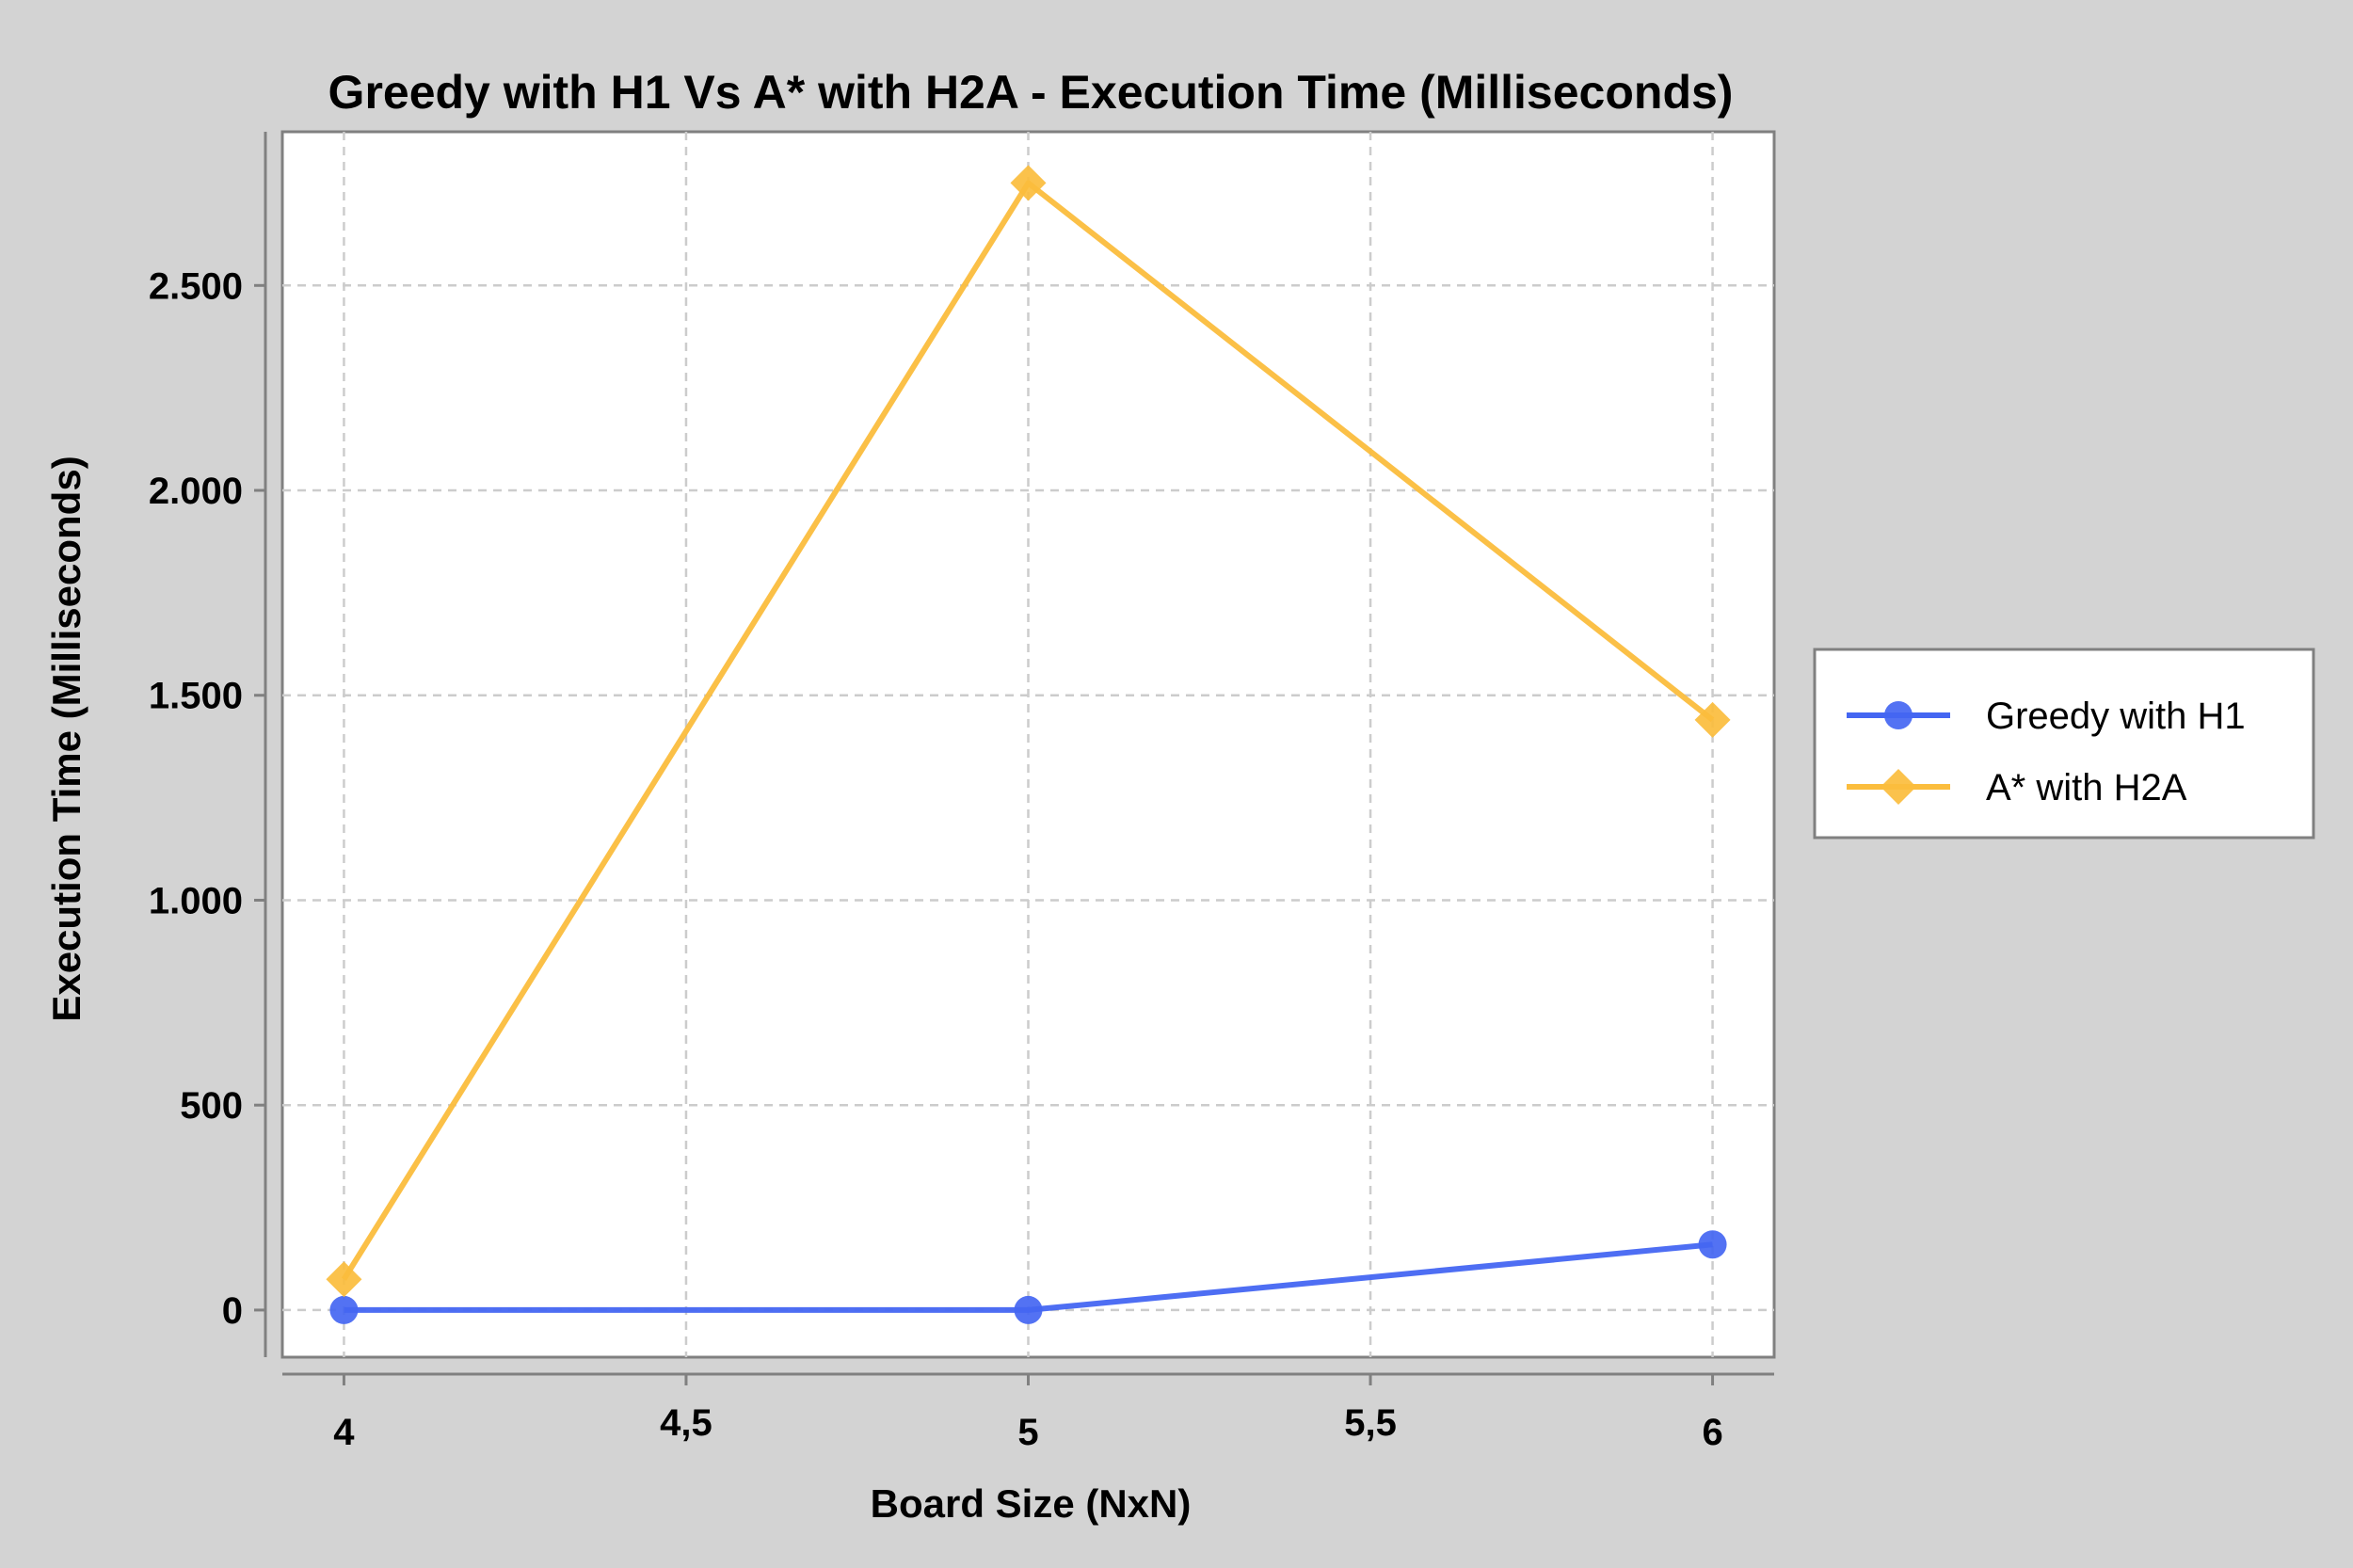 Image resolution: width=2353 pixels, height=1568 pixels. I want to click on legend-box, so click(2064, 744).